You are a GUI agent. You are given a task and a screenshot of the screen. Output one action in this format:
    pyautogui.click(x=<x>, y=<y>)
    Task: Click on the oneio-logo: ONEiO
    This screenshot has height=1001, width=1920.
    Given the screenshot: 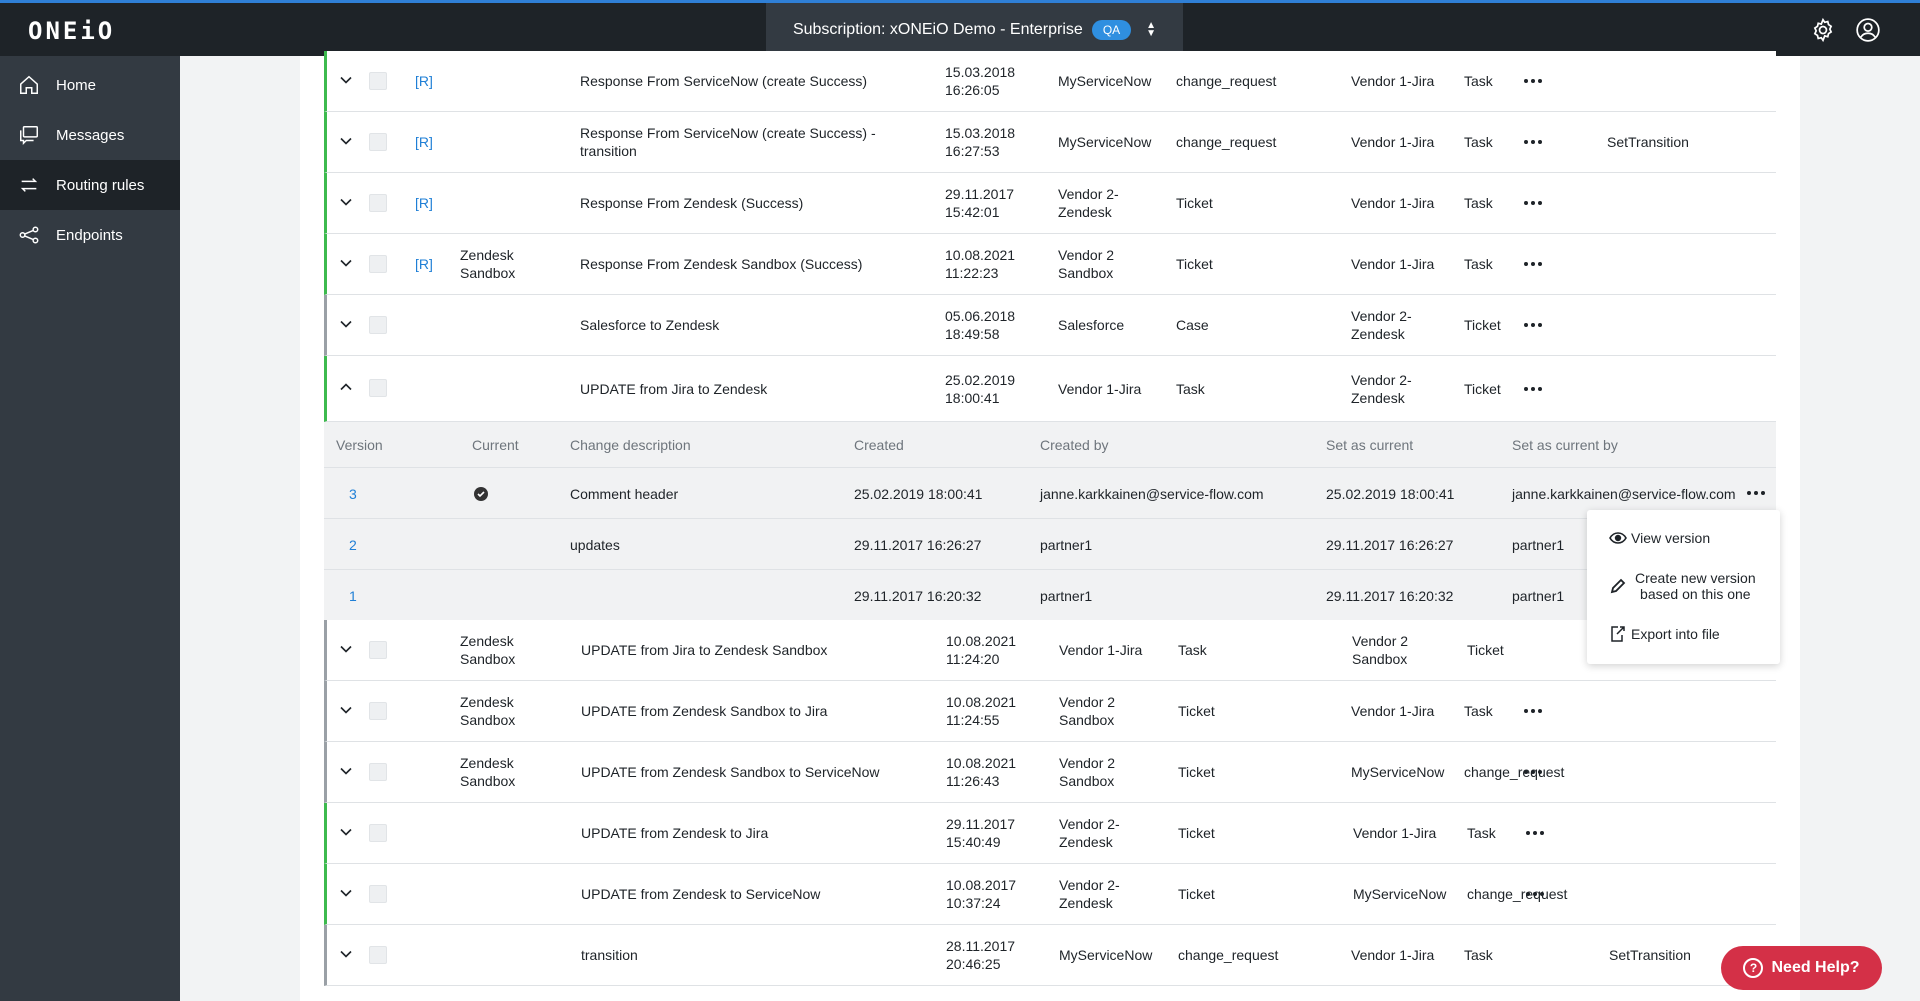 What is the action you would take?
    pyautogui.click(x=72, y=31)
    